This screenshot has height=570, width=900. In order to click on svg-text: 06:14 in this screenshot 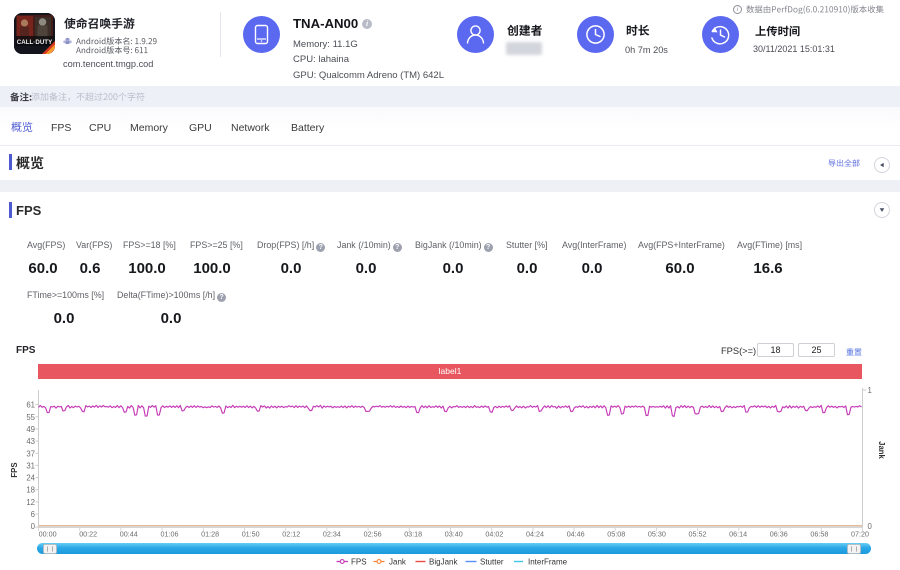, I will do `click(738, 533)`.